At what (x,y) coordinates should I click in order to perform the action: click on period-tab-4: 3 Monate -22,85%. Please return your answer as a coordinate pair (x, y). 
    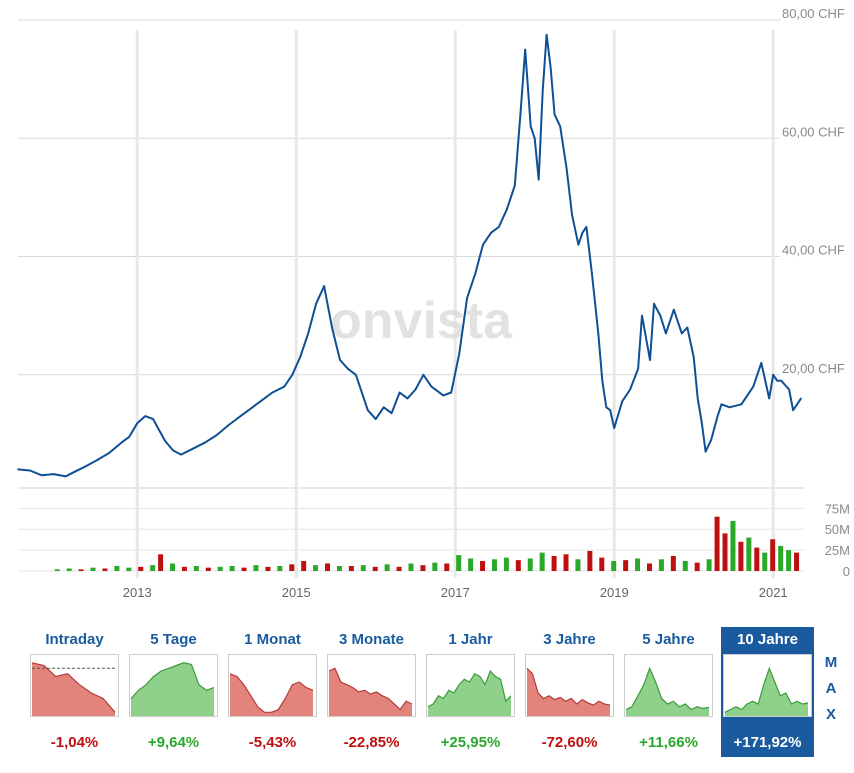
    Looking at the image, I should click on (371, 692).